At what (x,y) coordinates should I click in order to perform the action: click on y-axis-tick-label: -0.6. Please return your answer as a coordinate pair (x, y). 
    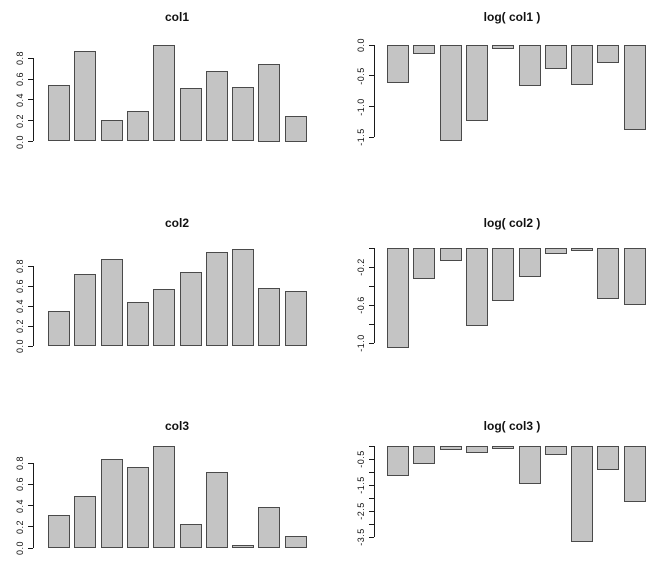
    Looking at the image, I should click on (361, 305).